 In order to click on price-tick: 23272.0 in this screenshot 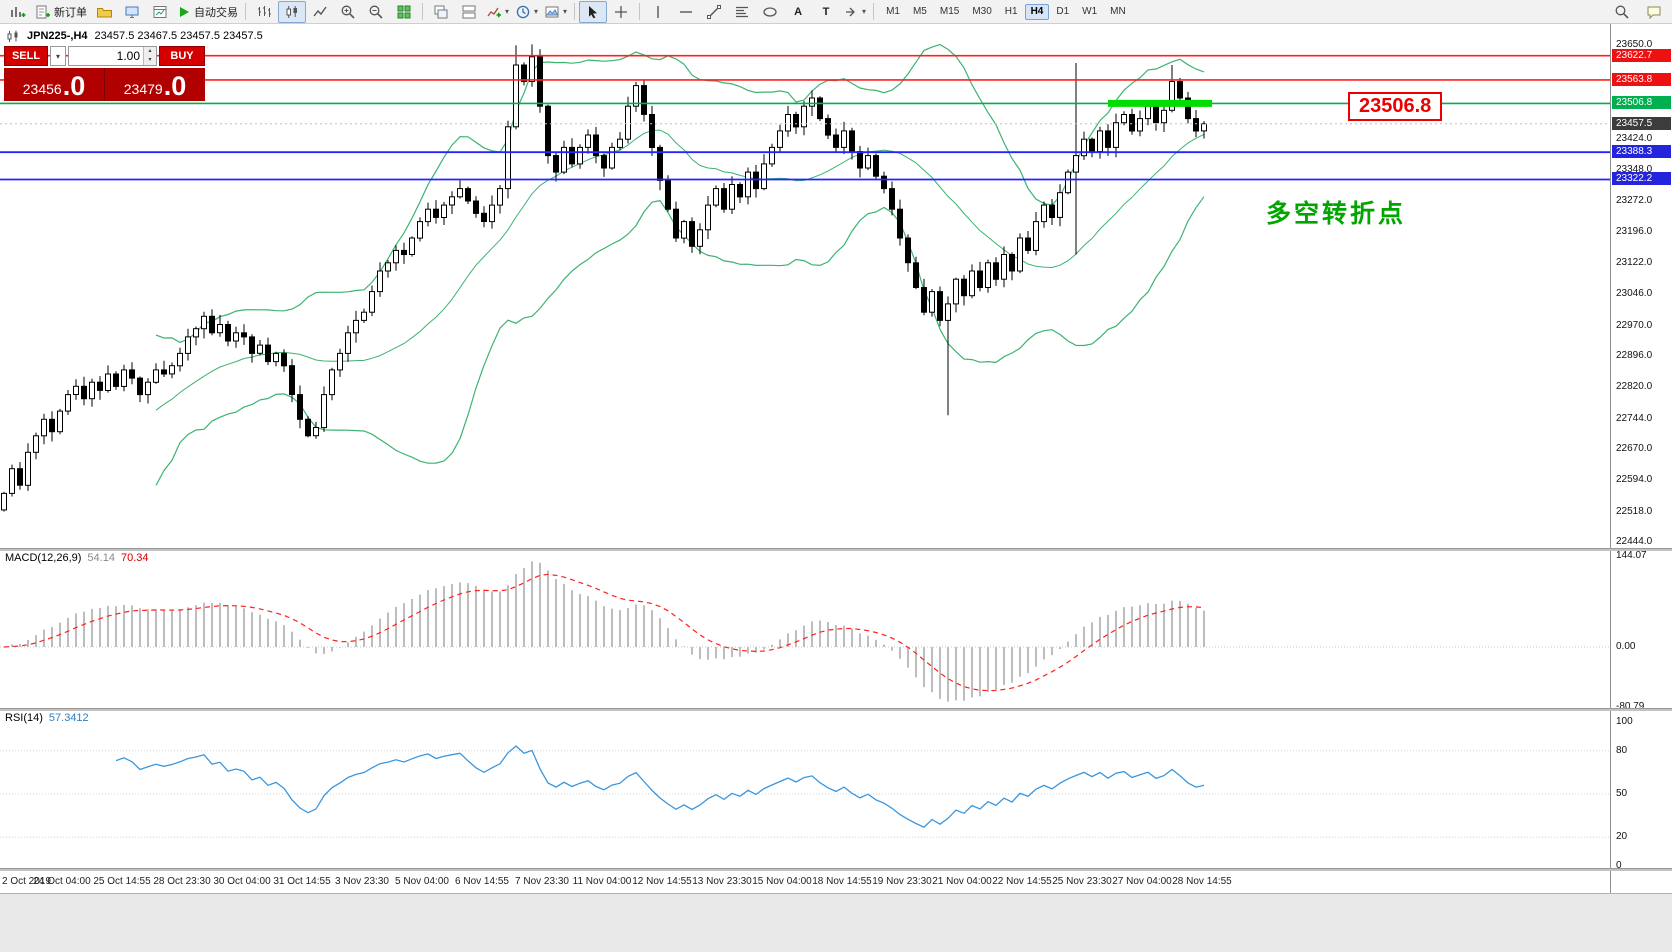, I will do `click(1634, 201)`.